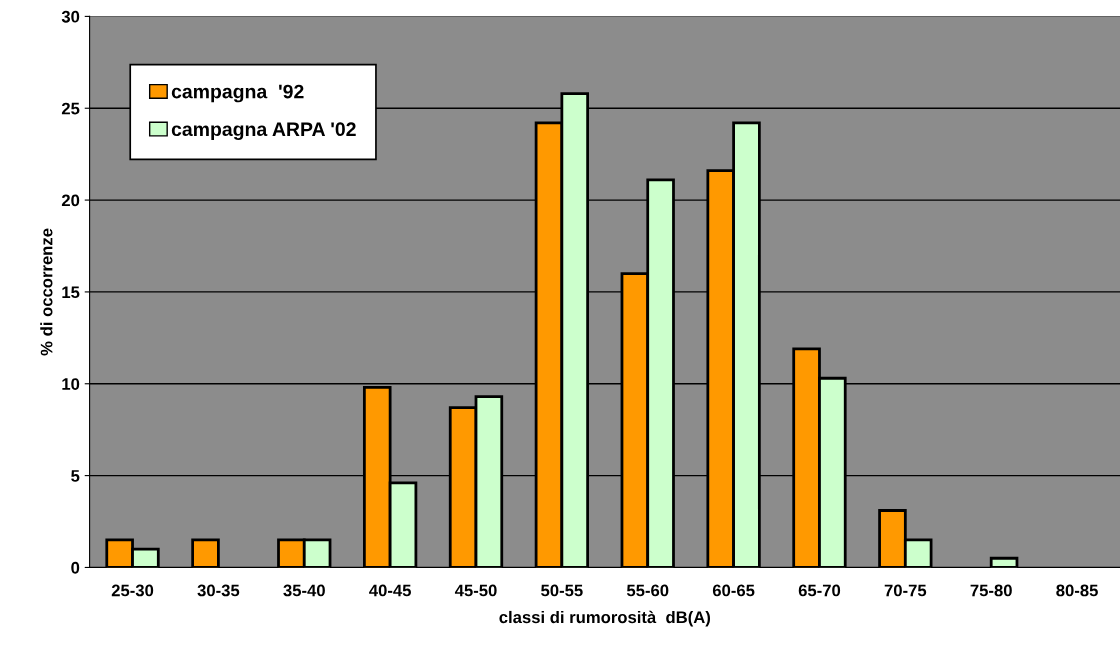 This screenshot has height=656, width=1120. I want to click on x-axis-title: classi di rumorosità dB(A), so click(605, 618).